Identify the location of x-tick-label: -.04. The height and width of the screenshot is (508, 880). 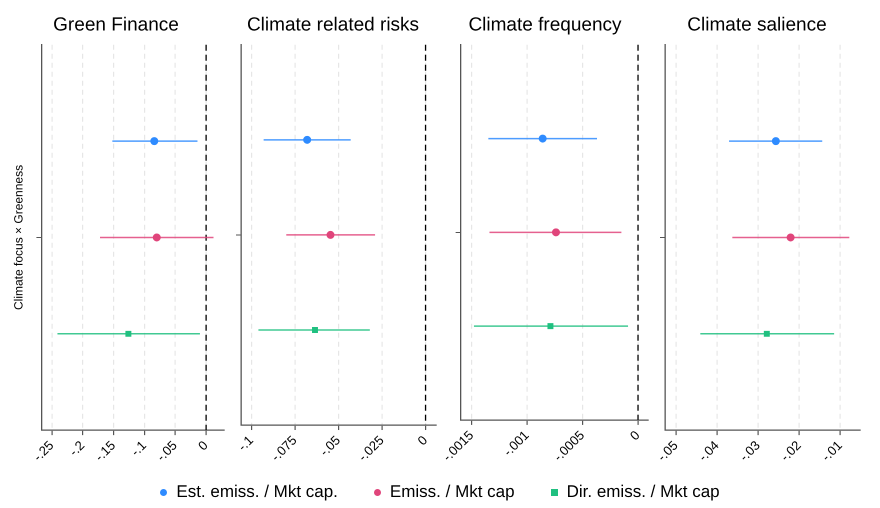
(708, 451).